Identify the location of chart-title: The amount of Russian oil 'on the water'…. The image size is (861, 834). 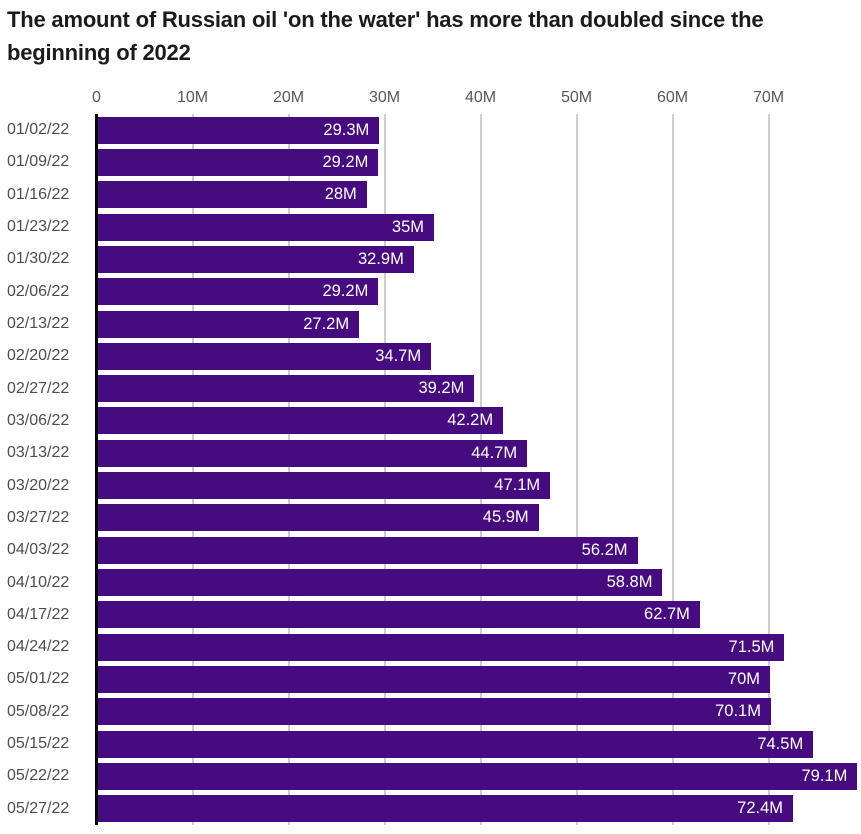
(385, 36).